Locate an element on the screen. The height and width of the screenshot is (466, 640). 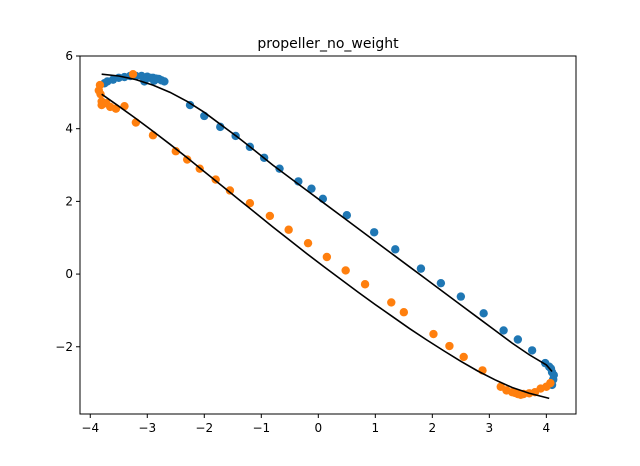
x-tick-label: −4 is located at coordinates (90, 428).